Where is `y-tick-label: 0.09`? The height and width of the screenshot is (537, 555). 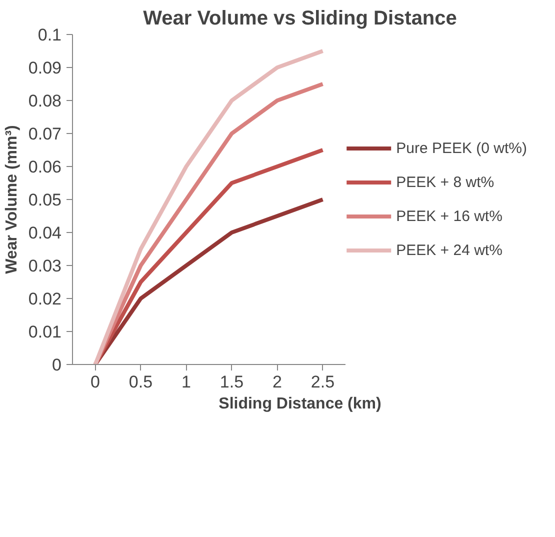 y-tick-label: 0.09 is located at coordinates (45, 68).